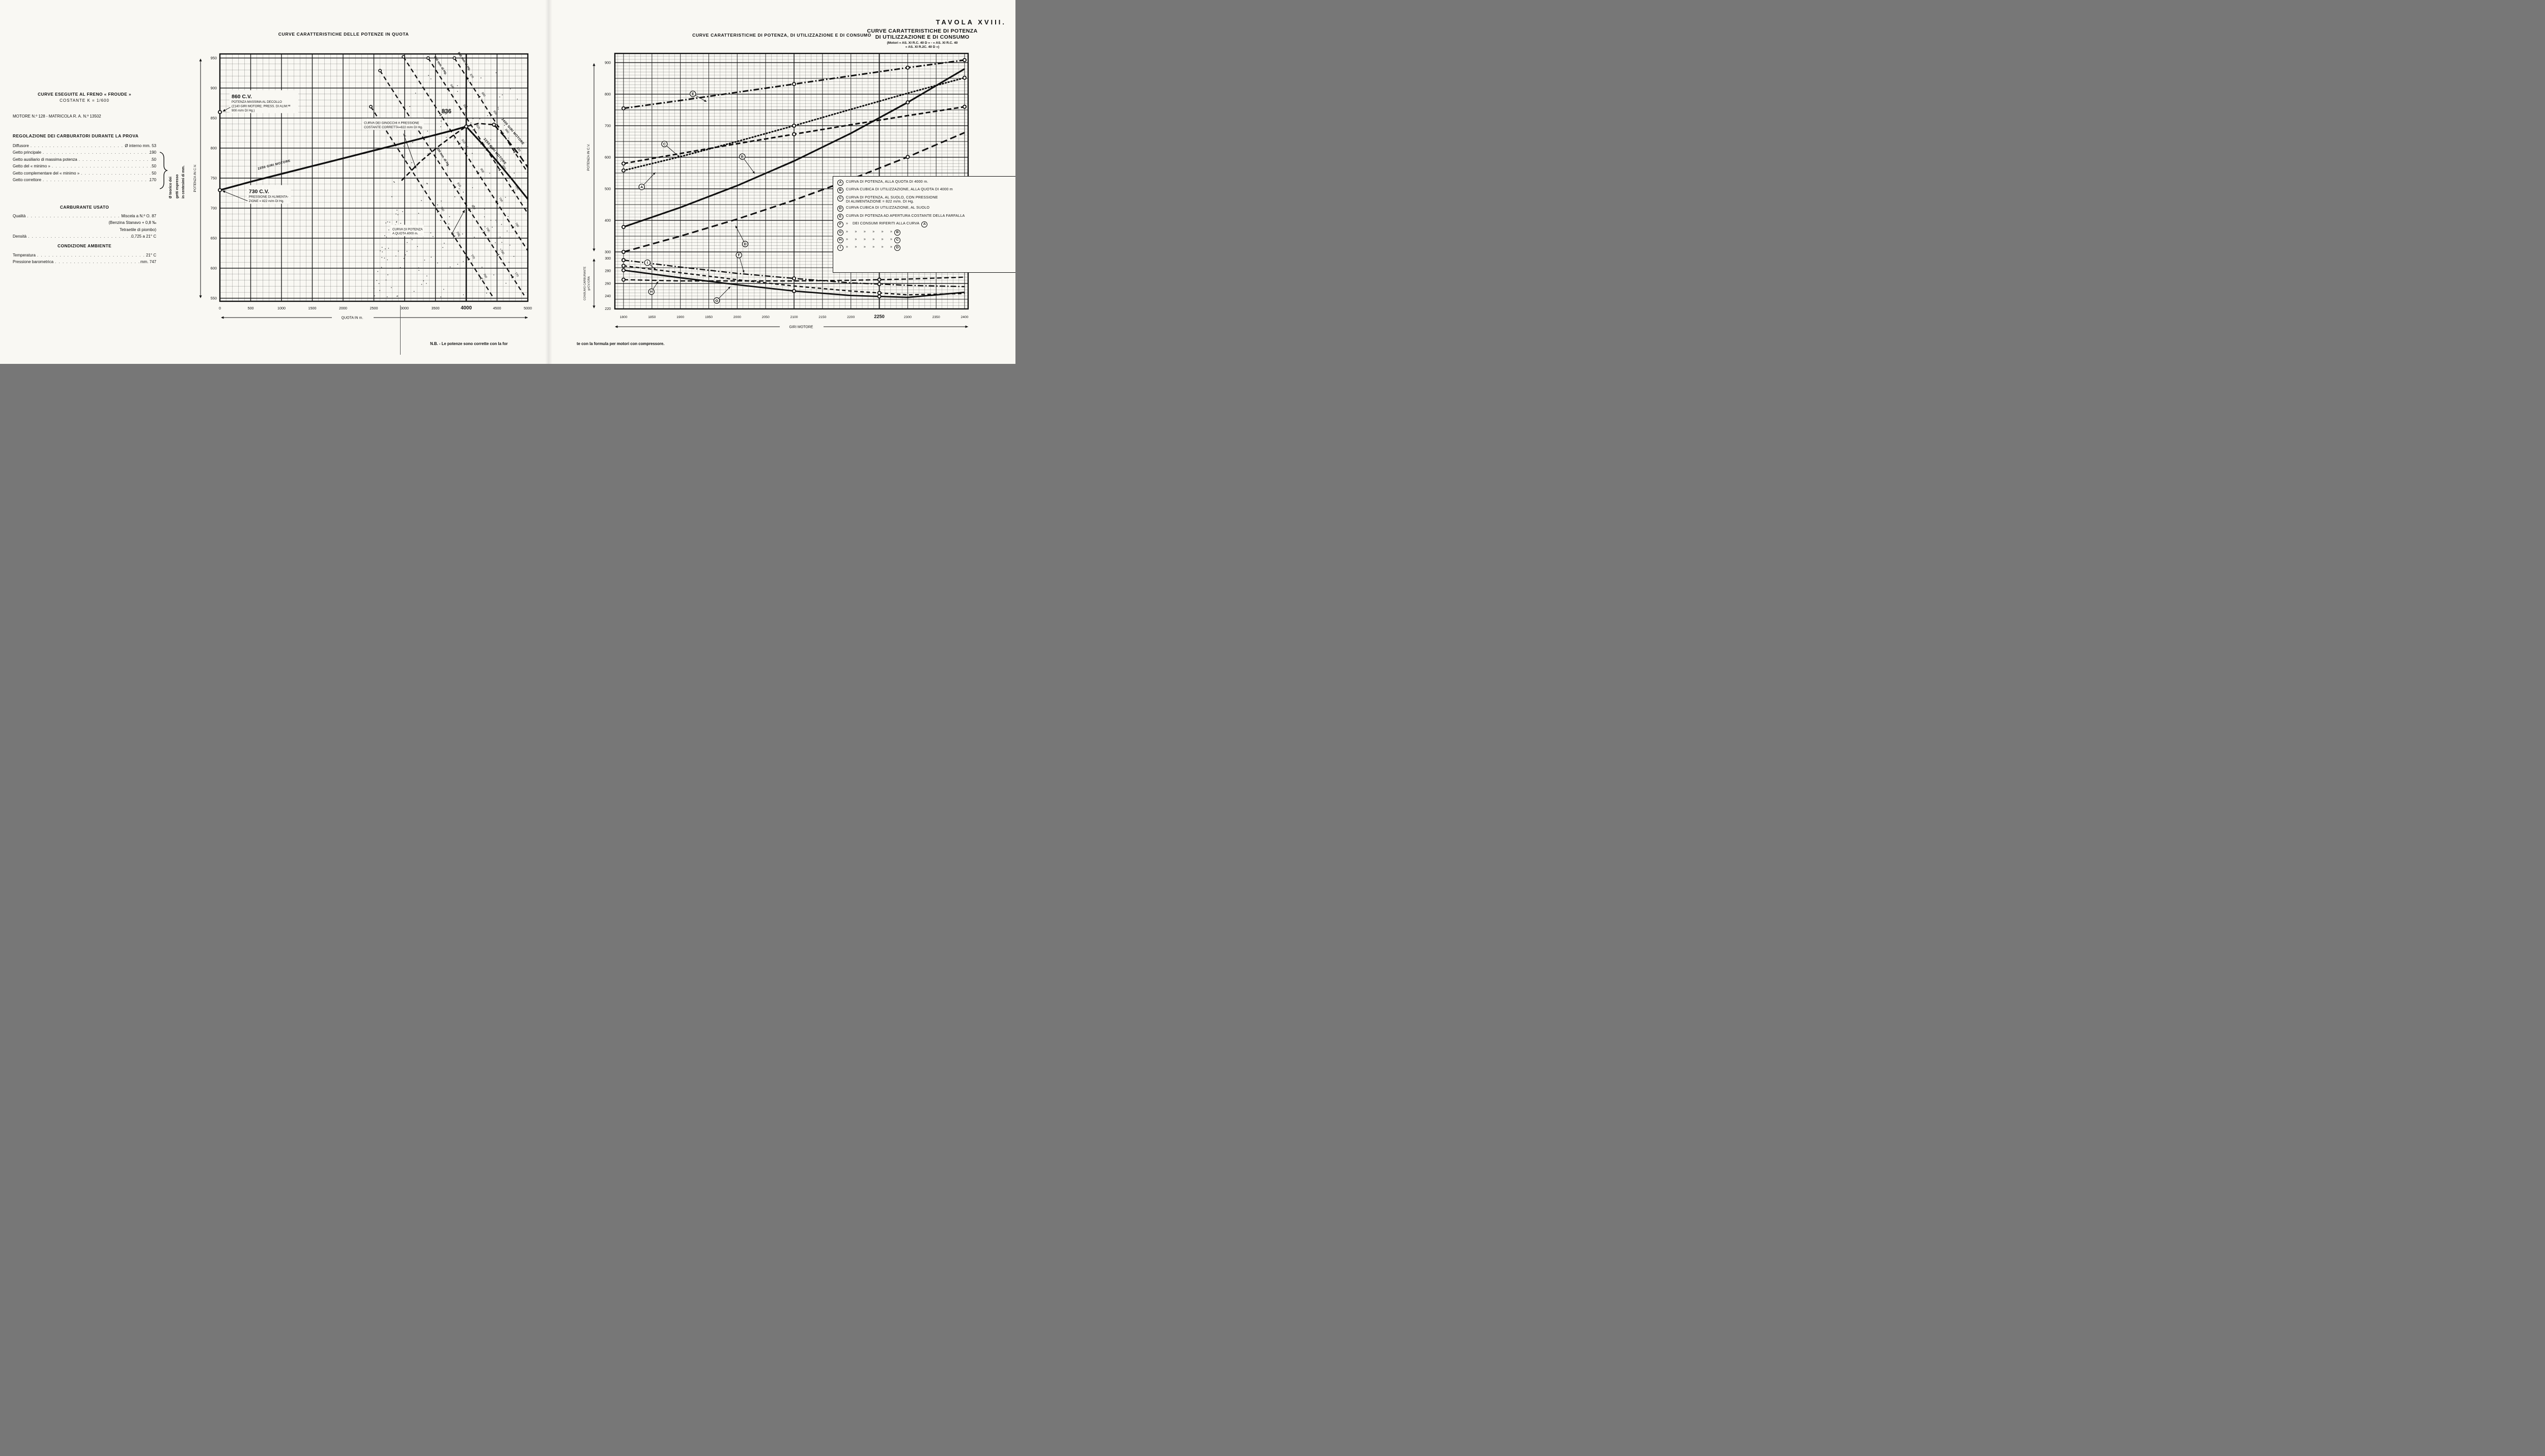 This screenshot has height=1456, width=2545. What do you see at coordinates (766, 317) in the screenshot?
I see `svg-text: 2050` at bounding box center [766, 317].